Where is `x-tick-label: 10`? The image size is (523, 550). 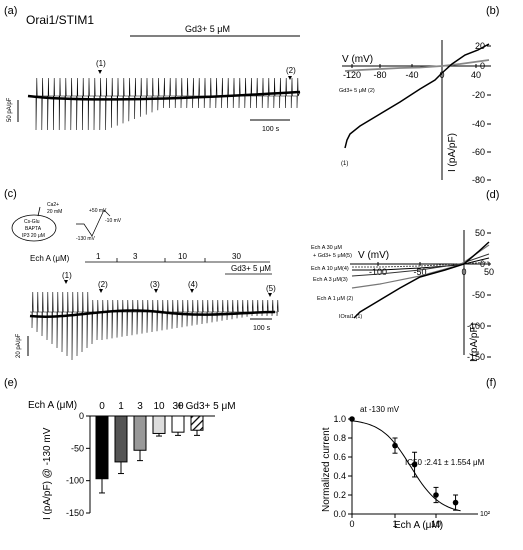
x-tick-label: 10 is located at coordinates (436, 524).